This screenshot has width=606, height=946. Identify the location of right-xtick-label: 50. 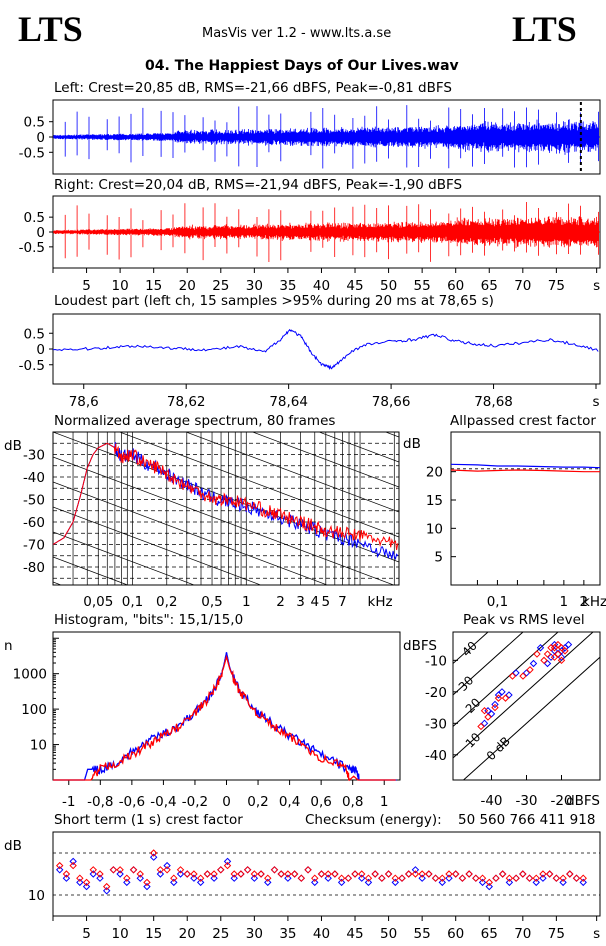
(388, 286).